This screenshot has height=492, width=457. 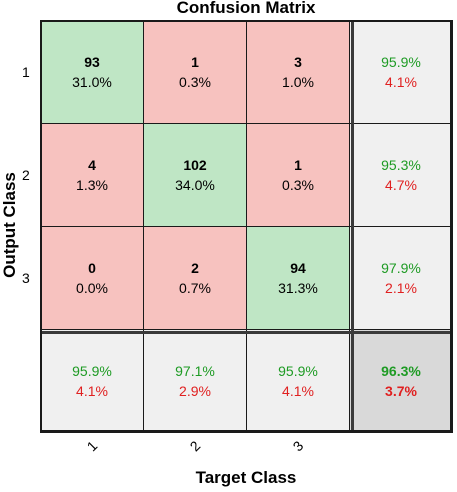 What do you see at coordinates (298, 278) in the screenshot?
I see `matrix-cell: 94 31.3%` at bounding box center [298, 278].